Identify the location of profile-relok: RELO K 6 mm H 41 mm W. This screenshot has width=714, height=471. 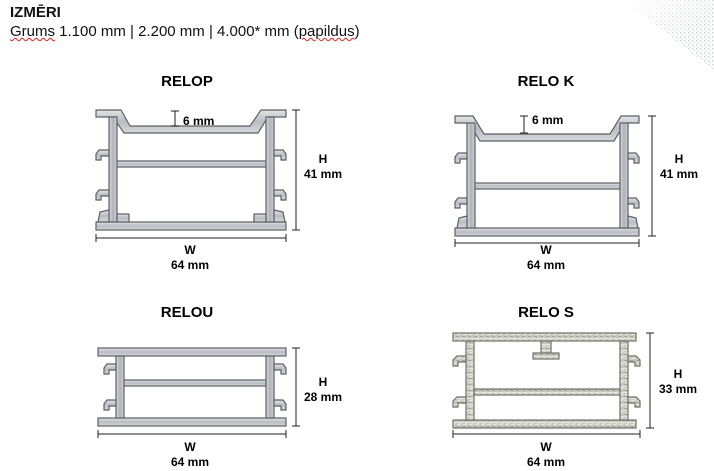
(576, 172).